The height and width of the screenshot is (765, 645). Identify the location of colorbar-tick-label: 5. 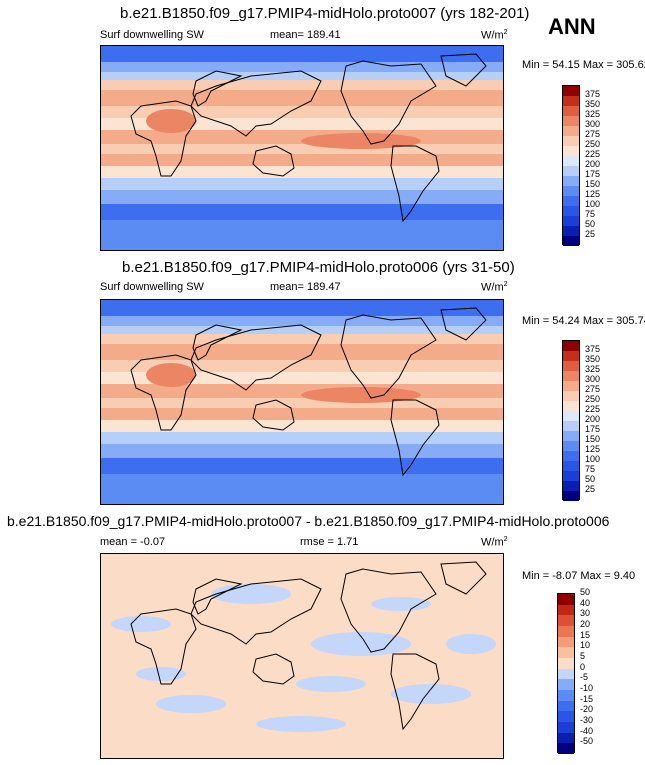
(583, 656).